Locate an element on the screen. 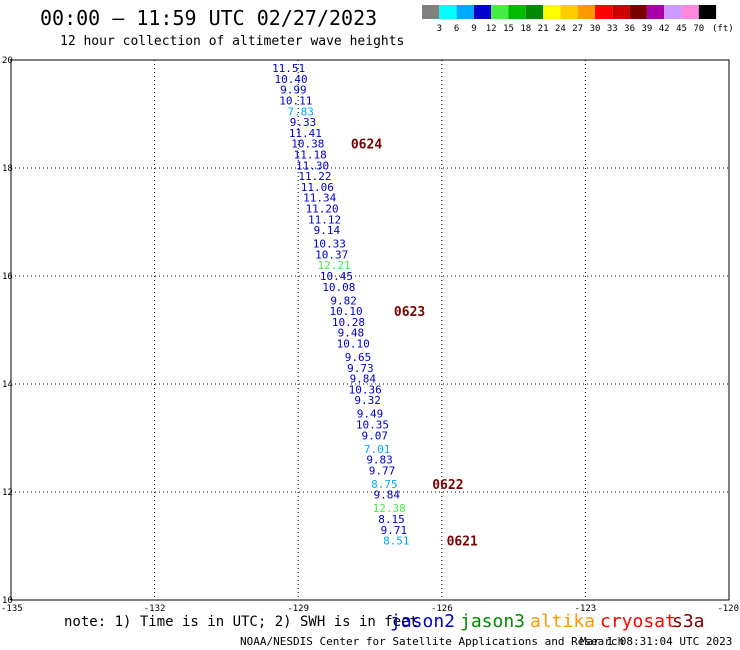  legend-label-2: 9 is located at coordinates (473, 29).